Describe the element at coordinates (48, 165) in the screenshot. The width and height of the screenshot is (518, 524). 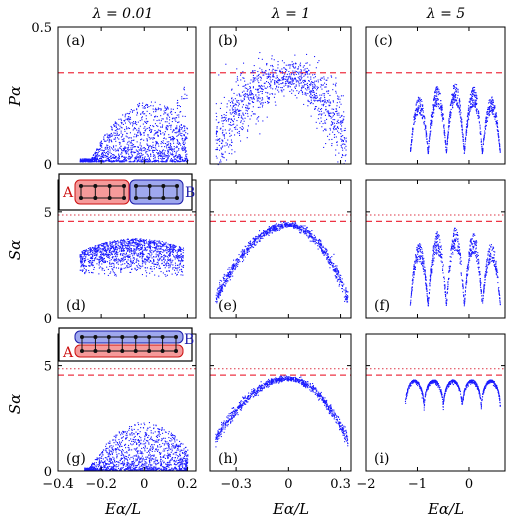
I see `y-tick-label: 0` at that location.